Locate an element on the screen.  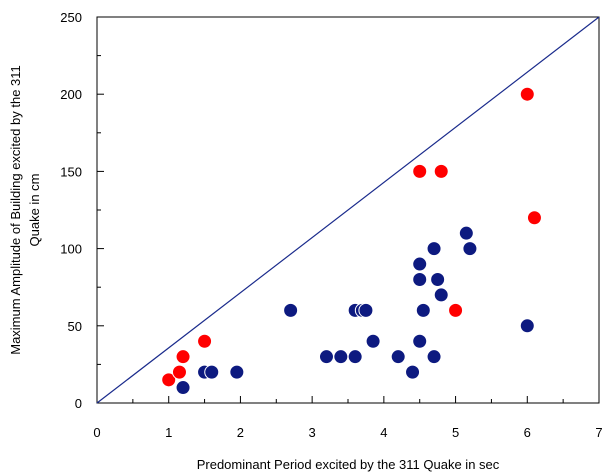
x-tick-label: 1 is located at coordinates (168, 432).